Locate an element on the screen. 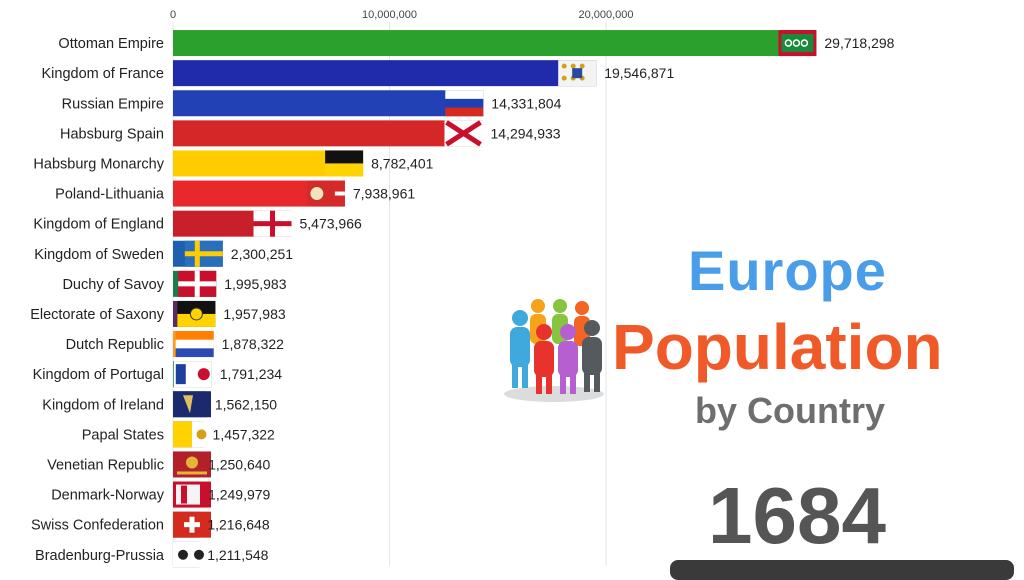 The image size is (1024, 580). x-tick-label: 0 is located at coordinates (173, 15).